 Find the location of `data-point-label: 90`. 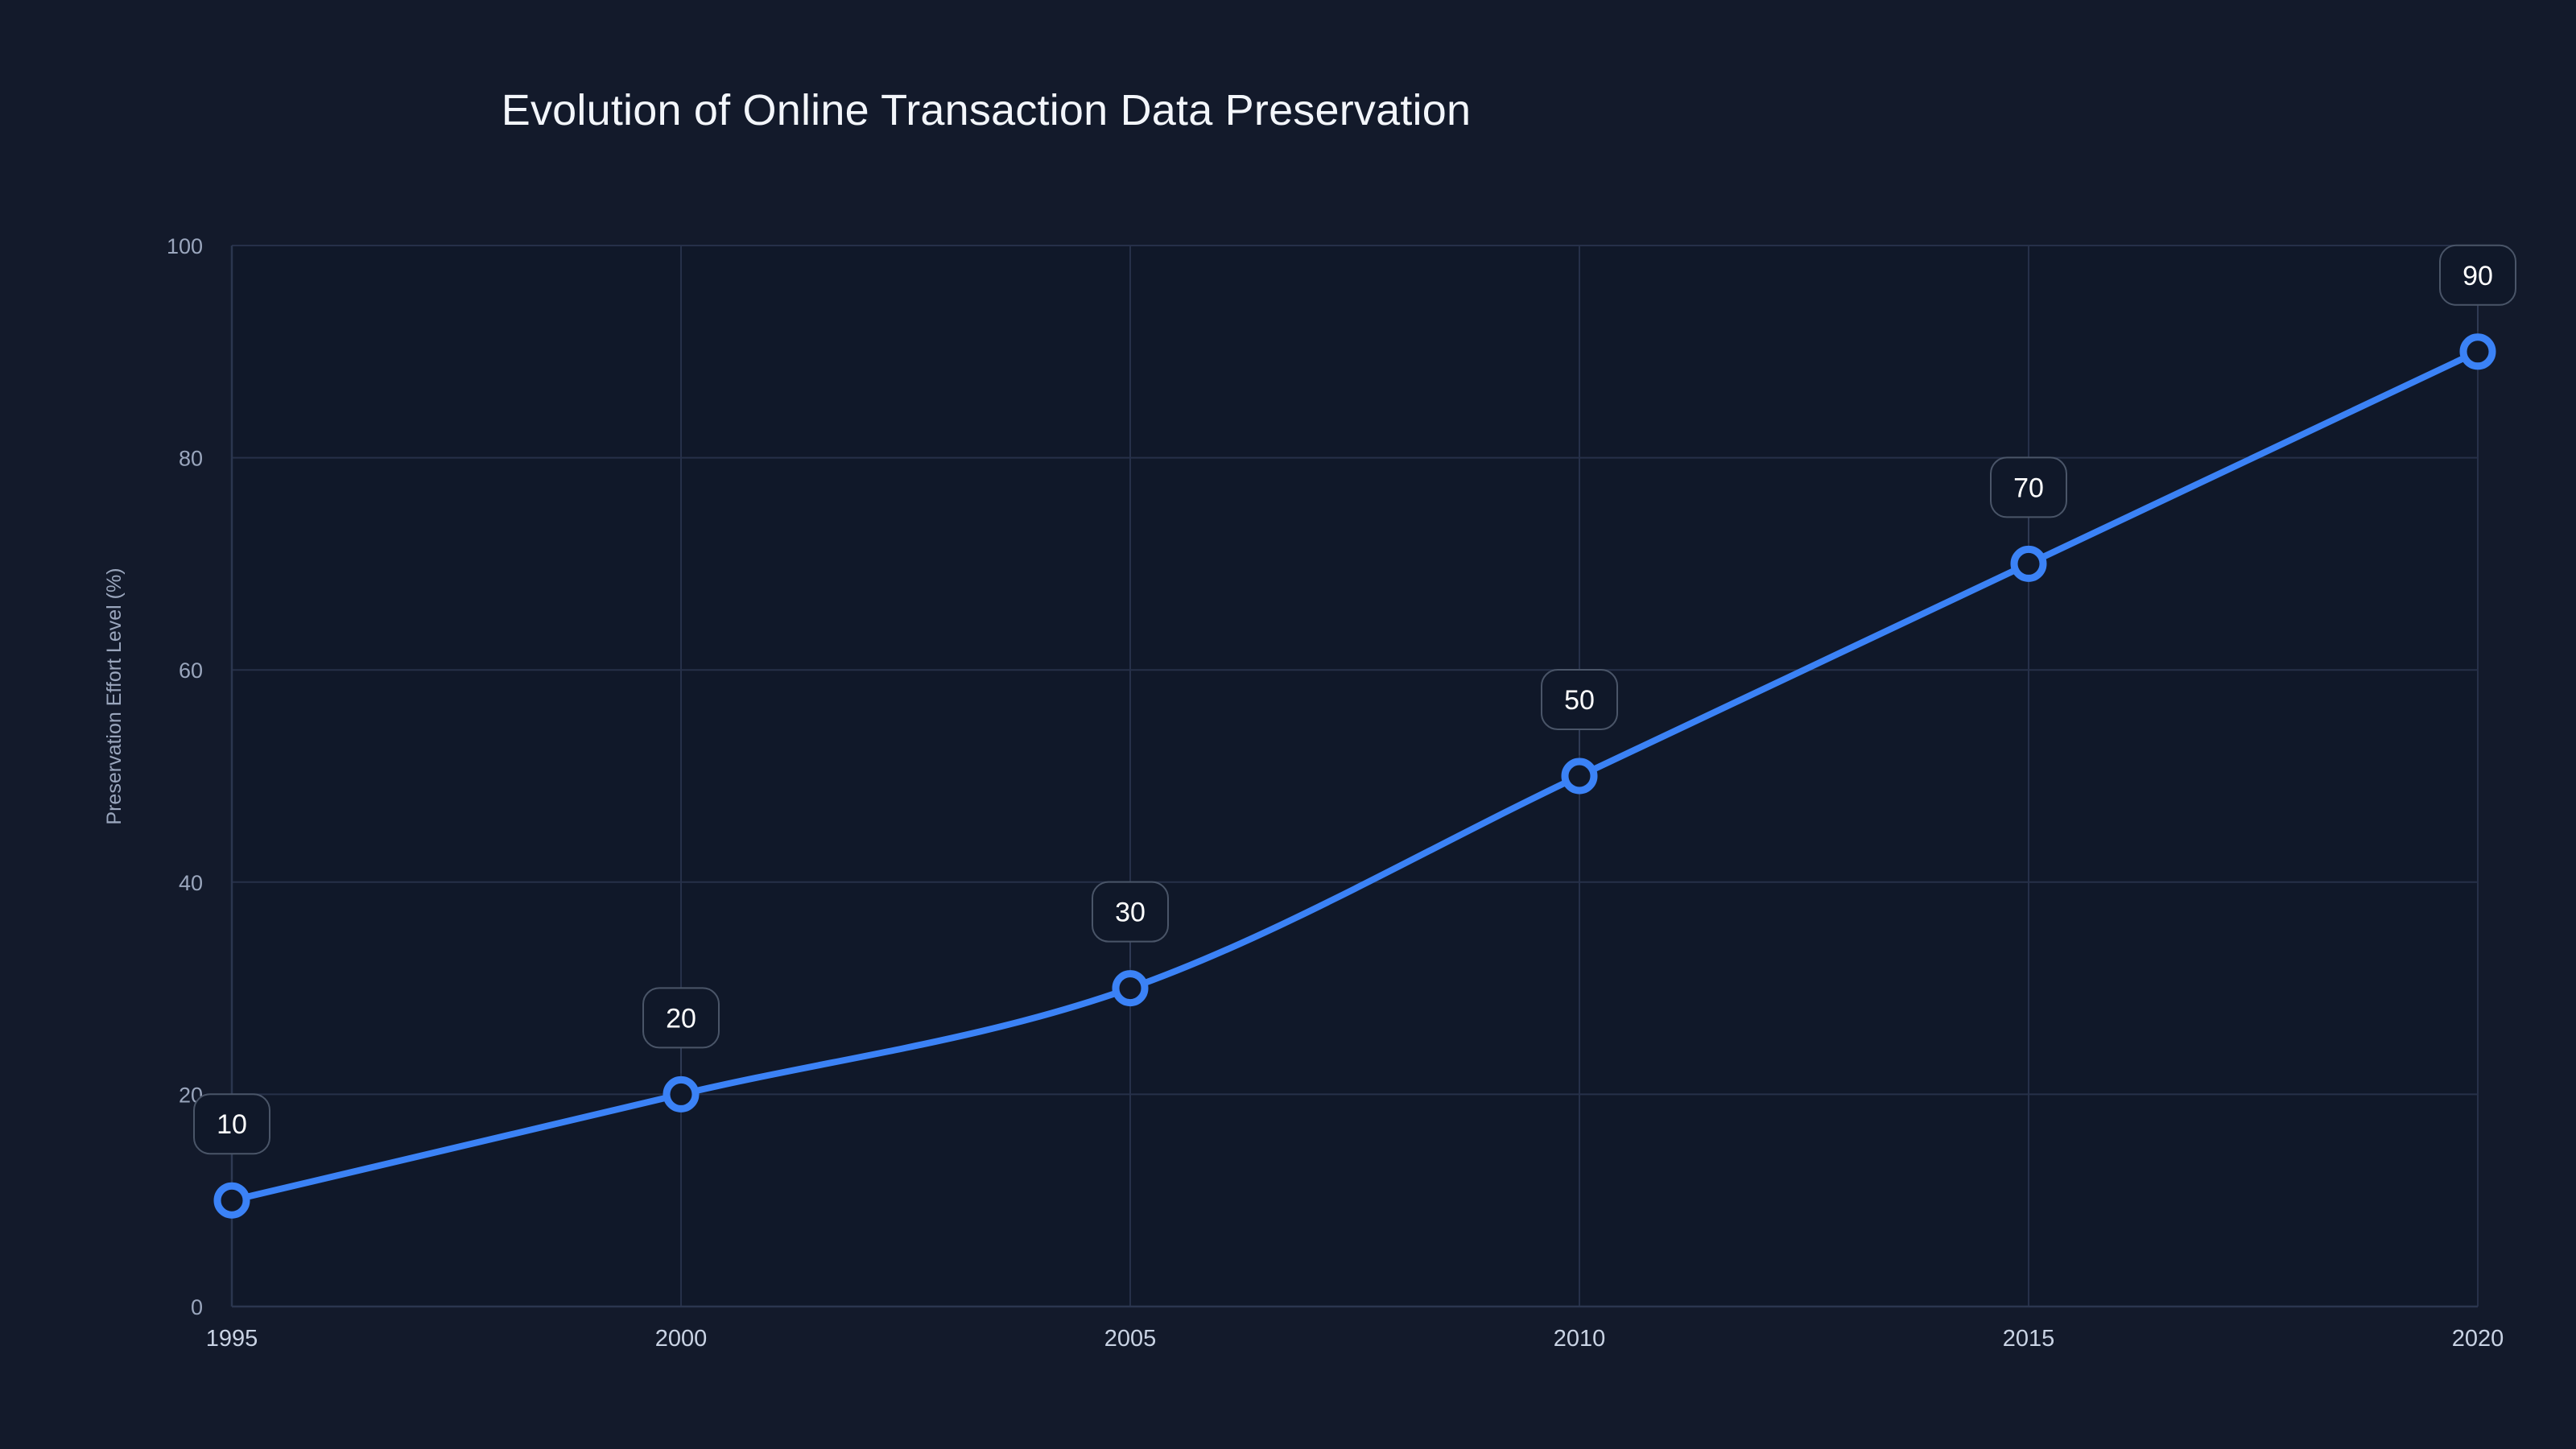

data-point-label: 90 is located at coordinates (2477, 275).